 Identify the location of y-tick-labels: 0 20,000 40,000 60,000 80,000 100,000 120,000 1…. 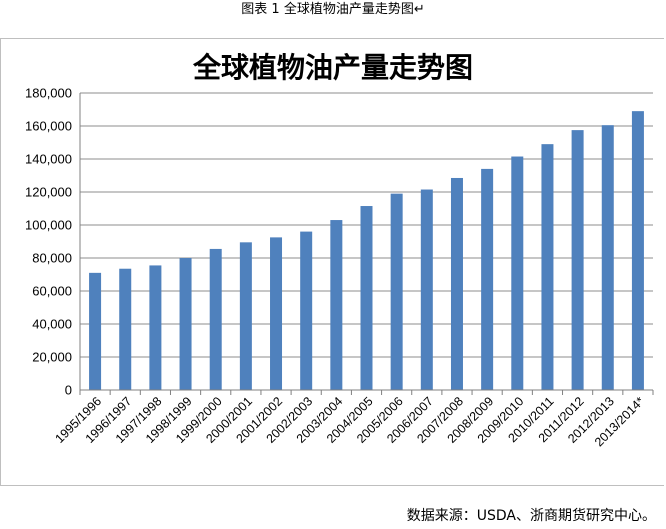
(48, 242).